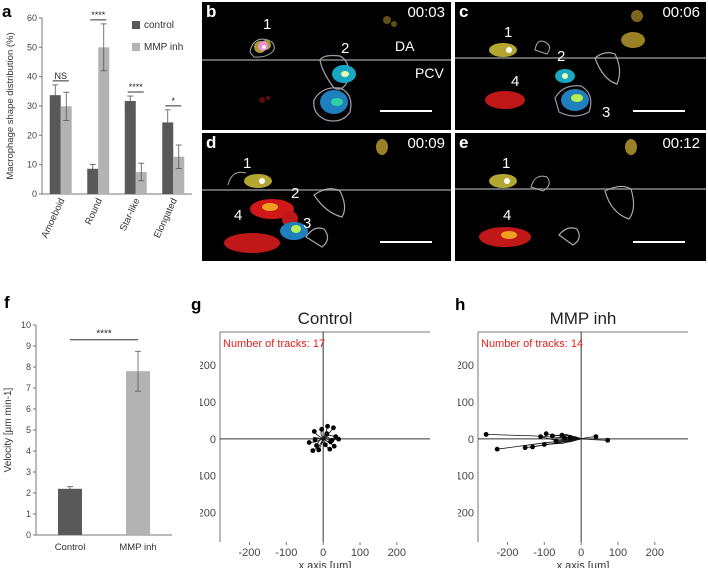  Describe the element at coordinates (426, 12) in the screenshot. I see `micrograph-b-time: 00:03` at that location.